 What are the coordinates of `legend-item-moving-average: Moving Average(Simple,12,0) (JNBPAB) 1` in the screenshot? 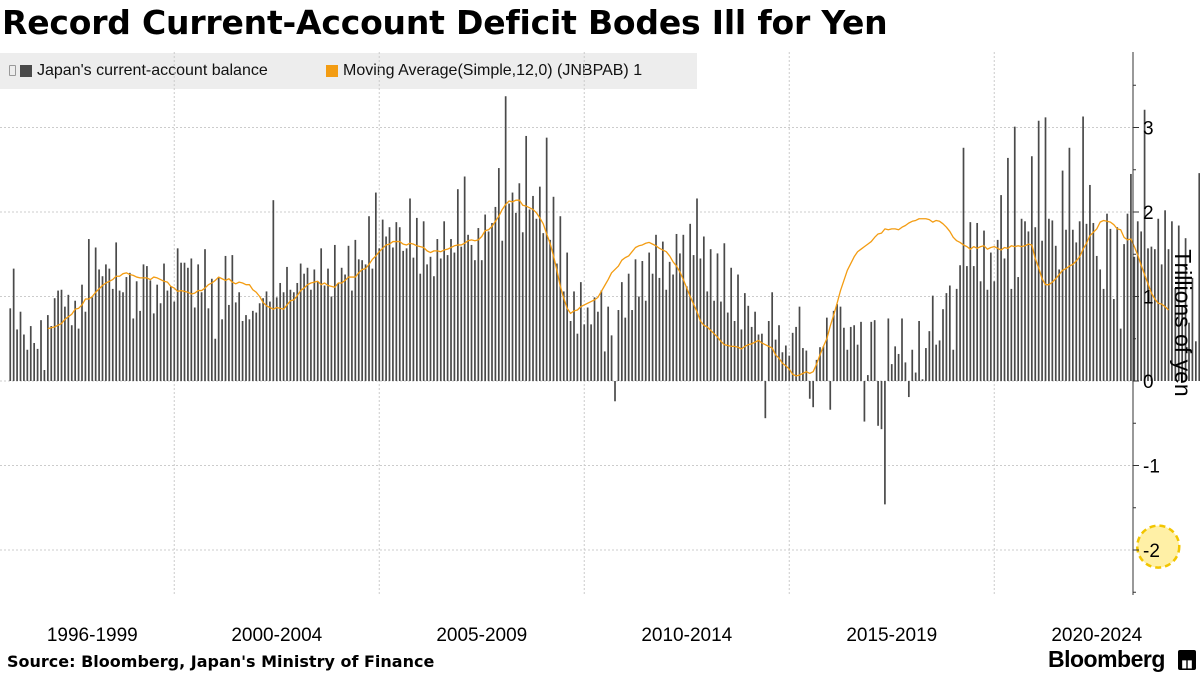 It's located at (484, 71).